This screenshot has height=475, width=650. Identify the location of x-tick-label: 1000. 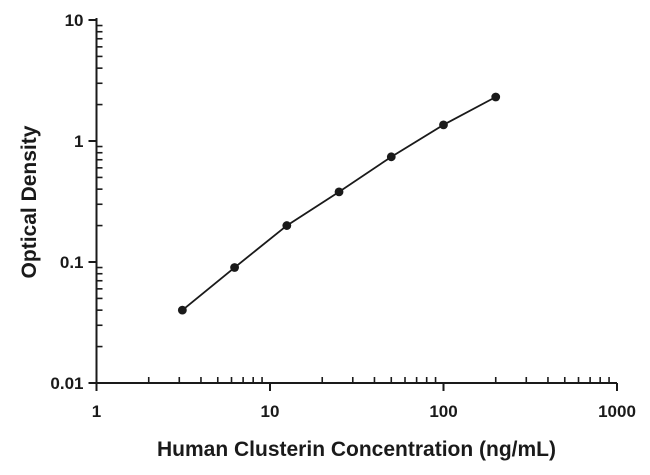
(617, 411).